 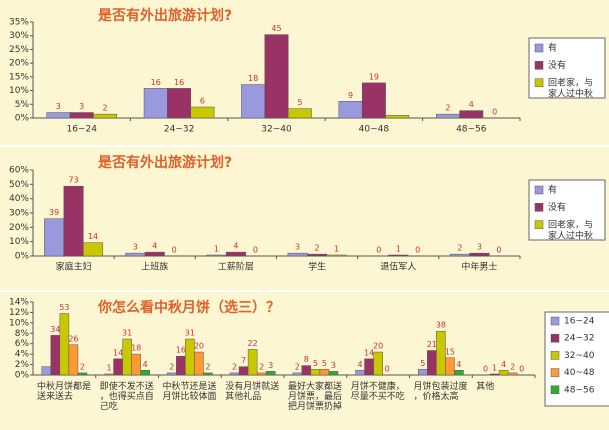 What do you see at coordinates (378, 391) in the screenshot?
I see `x-tick-label: 月饼不健康，尽量不买不吃` at bounding box center [378, 391].